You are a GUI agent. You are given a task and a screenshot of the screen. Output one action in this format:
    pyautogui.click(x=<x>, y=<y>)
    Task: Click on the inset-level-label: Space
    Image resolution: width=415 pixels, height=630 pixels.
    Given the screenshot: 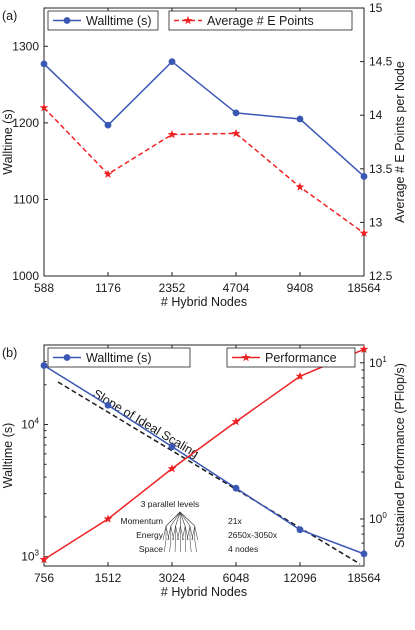 What is the action you would take?
    pyautogui.click(x=151, y=549)
    